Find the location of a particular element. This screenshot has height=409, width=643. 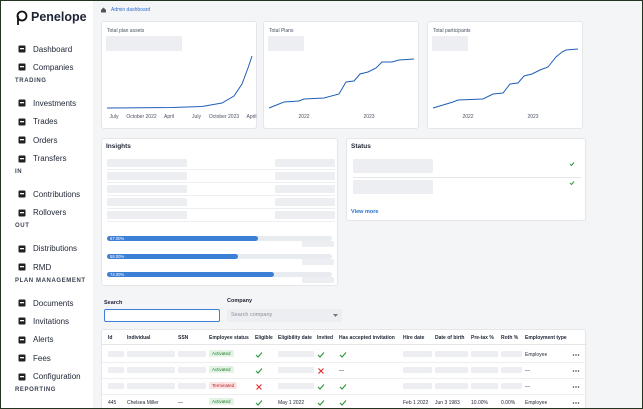

nav-item: Distributions is located at coordinates (47, 249).